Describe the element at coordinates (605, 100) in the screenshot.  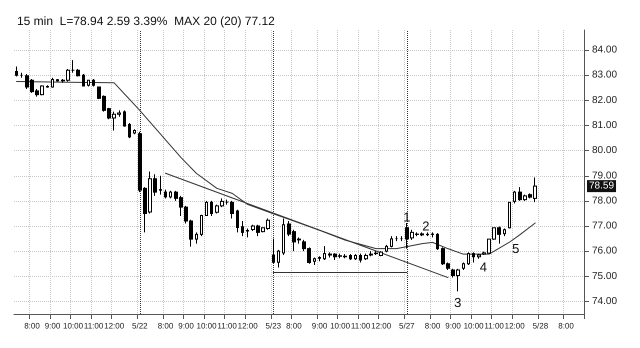
I see `y-tick-label: 82.00` at that location.